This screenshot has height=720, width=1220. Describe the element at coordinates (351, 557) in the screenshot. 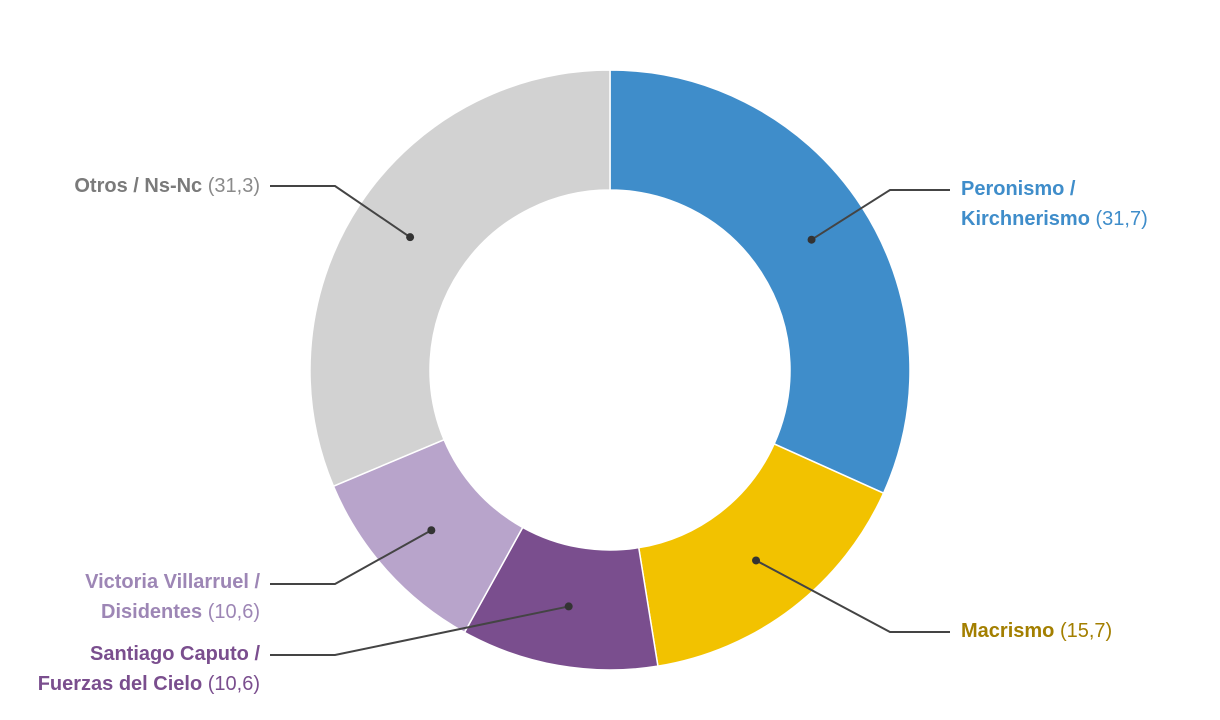

I see `leader-victoria-villarruel` at that location.